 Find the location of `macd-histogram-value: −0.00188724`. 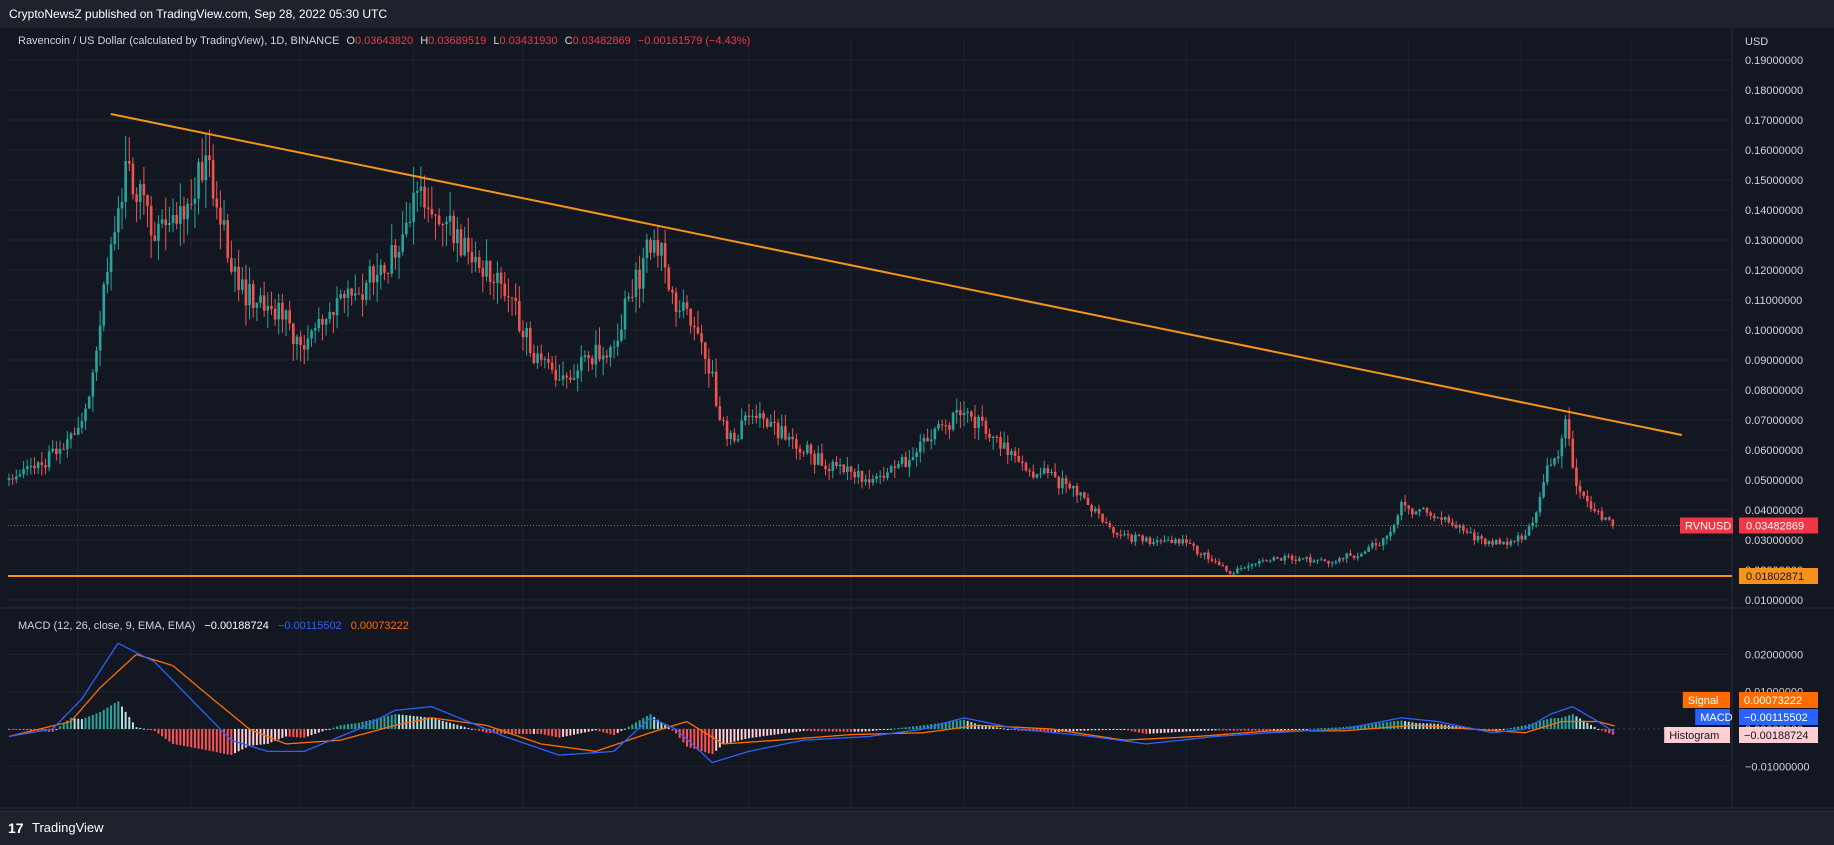

macd-histogram-value: −0.00188724 is located at coordinates (236, 626).